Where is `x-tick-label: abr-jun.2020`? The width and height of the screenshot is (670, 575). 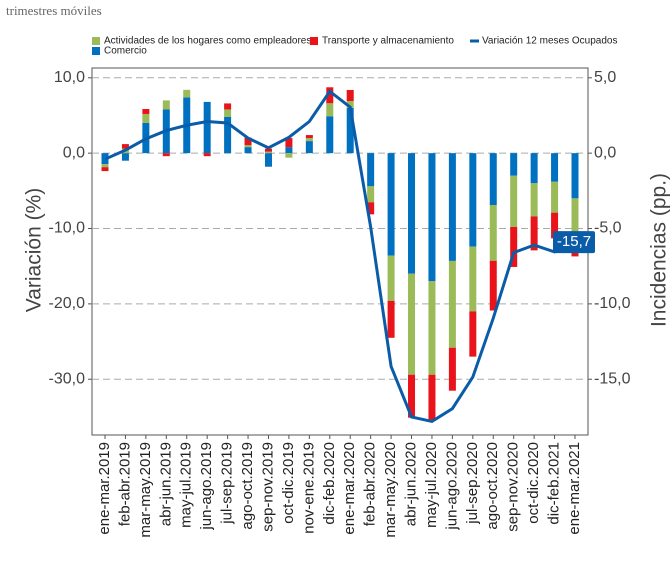 x-tick-label: abr-jun.2020 is located at coordinates (410, 484).